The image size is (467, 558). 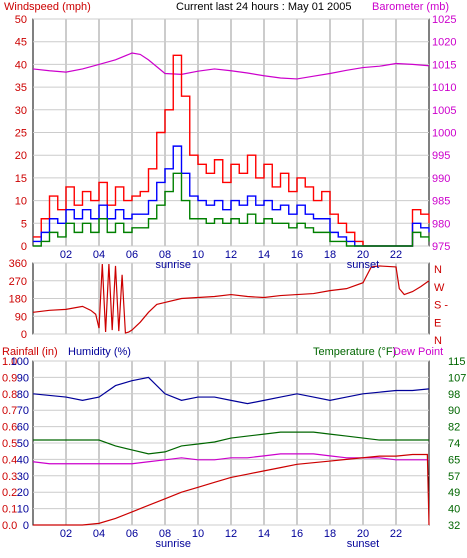 I want to click on temperature-tick-label: 65, so click(x=454, y=460).